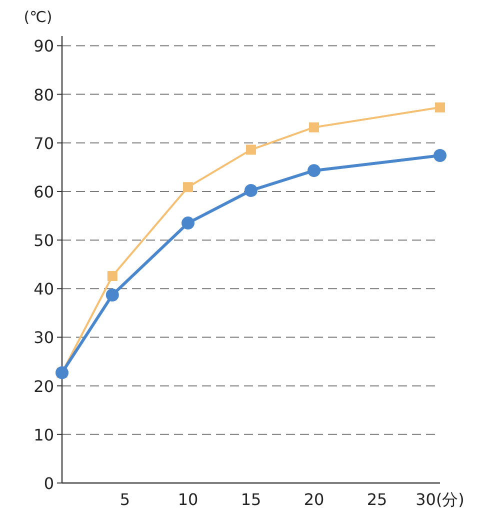 This screenshot has width=503, height=511. I want to click on x-tick-label: 20, so click(314, 499).